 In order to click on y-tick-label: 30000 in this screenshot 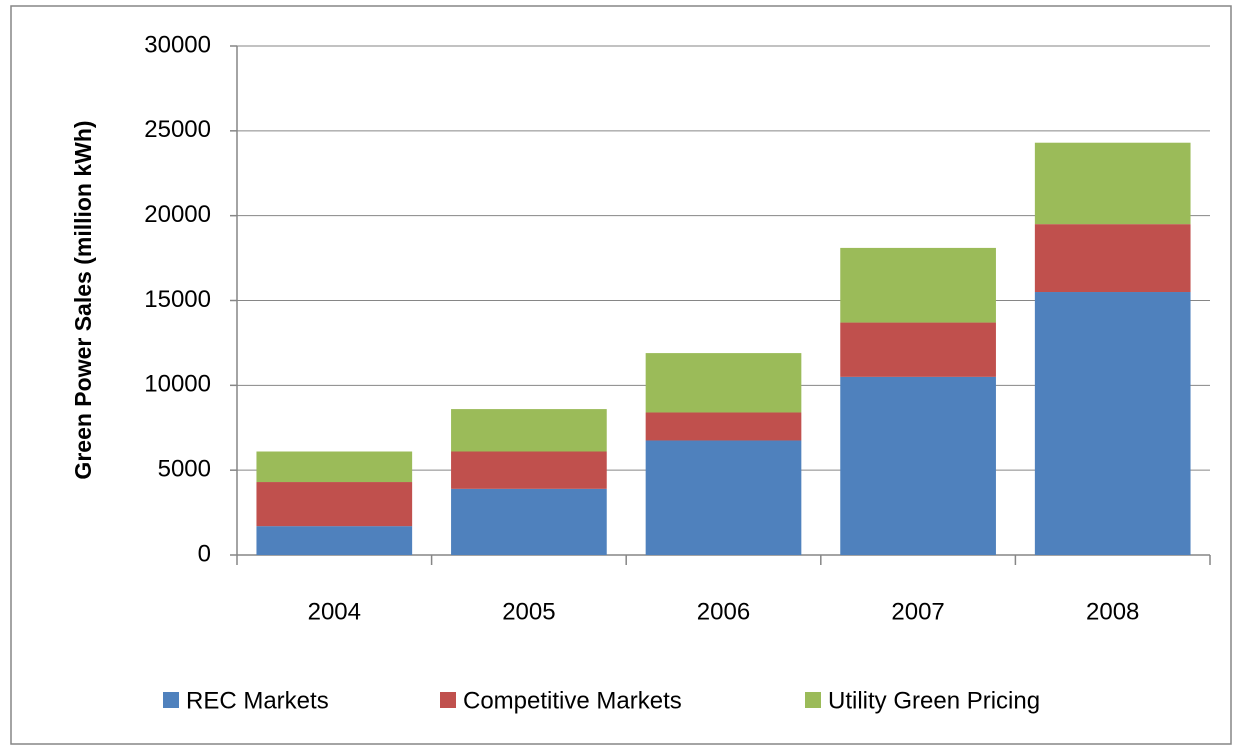, I will do `click(177, 44)`.